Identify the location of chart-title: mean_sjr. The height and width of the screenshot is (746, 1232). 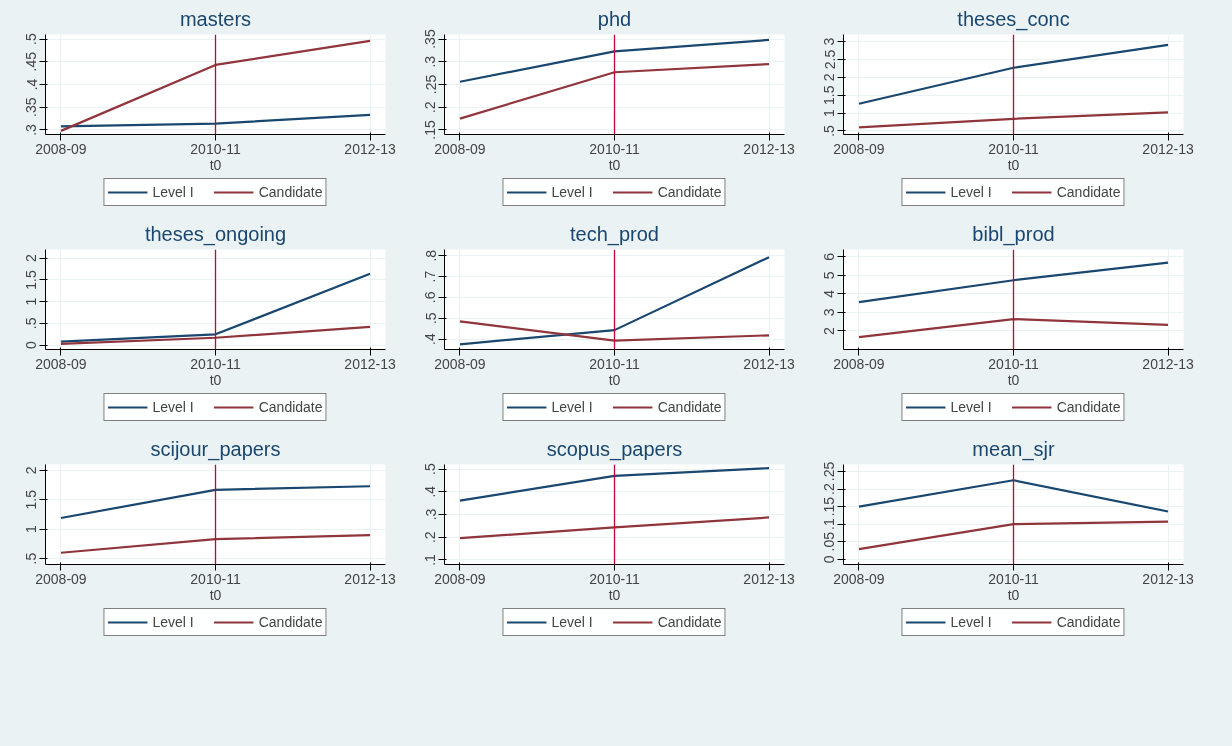
(1013, 449).